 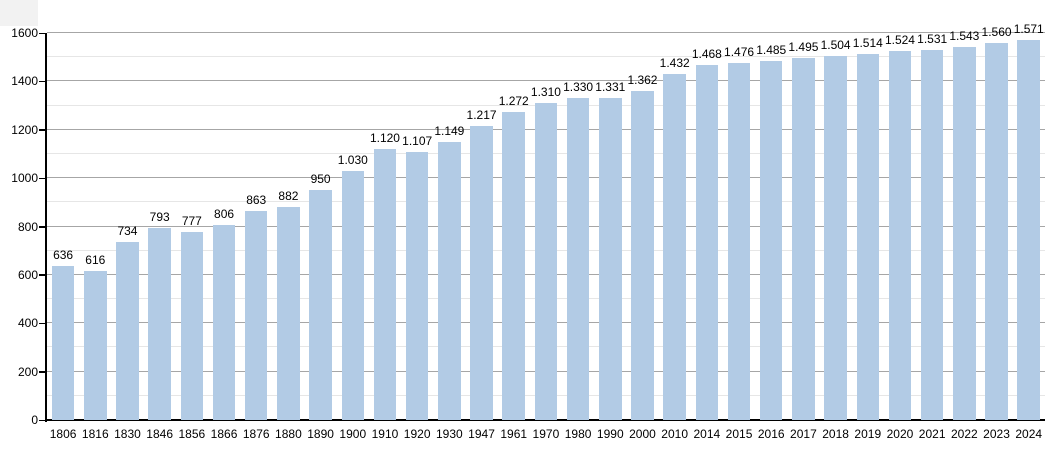 I want to click on bar-value-label: 636, so click(x=63, y=255).